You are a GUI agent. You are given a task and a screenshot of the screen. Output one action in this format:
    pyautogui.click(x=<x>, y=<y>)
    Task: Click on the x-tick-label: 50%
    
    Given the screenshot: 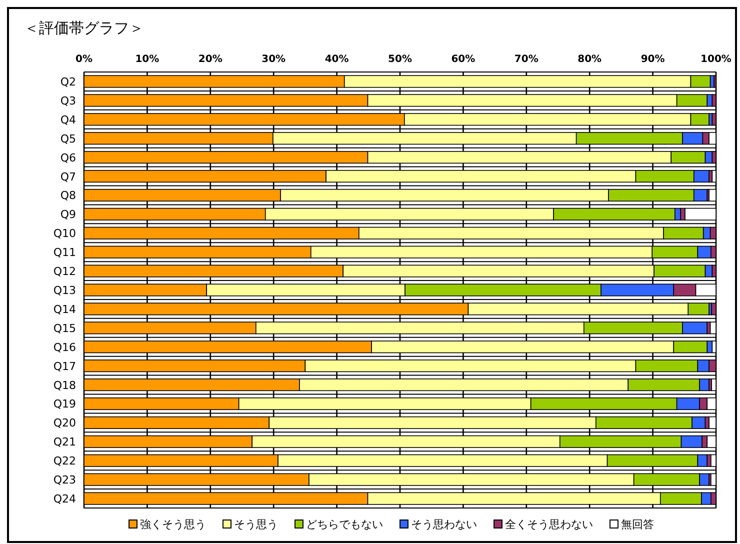 What is the action you would take?
    pyautogui.click(x=400, y=59)
    